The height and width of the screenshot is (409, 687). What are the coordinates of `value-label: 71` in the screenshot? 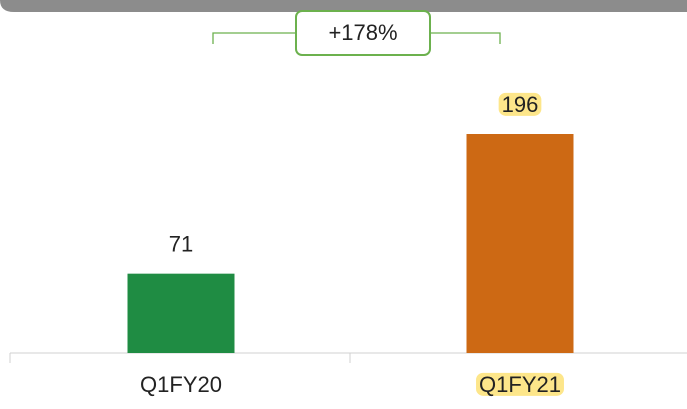 It's located at (181, 243).